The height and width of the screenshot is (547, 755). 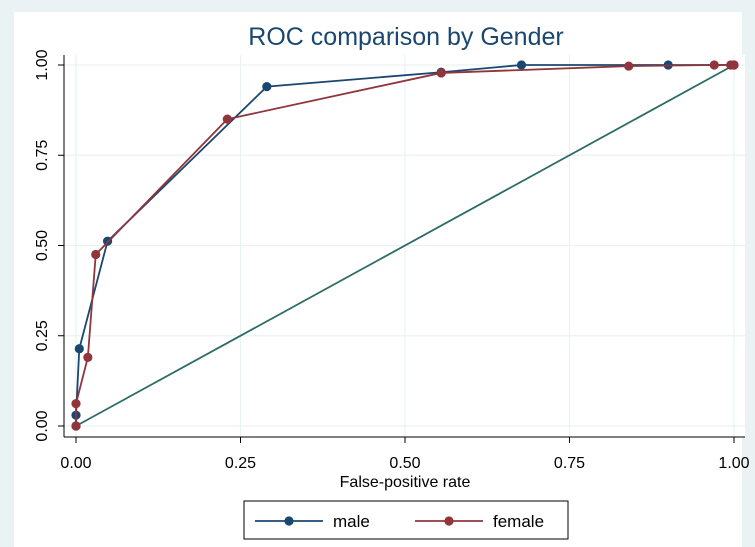 I want to click on legend-box, so click(x=406, y=520).